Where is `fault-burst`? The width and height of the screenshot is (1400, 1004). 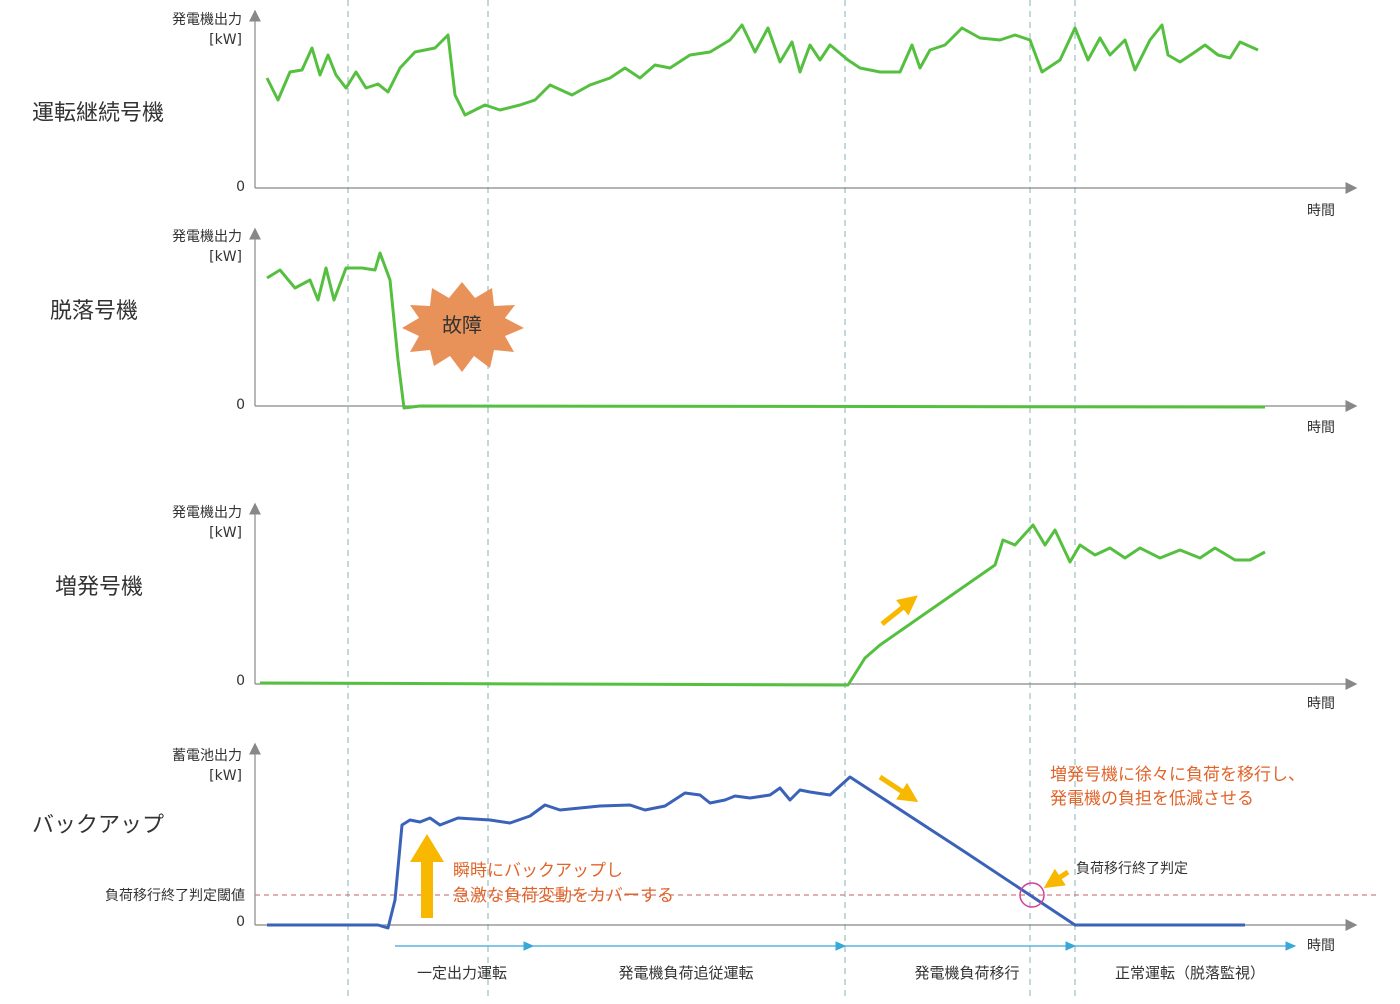
fault-burst is located at coordinates (463, 327).